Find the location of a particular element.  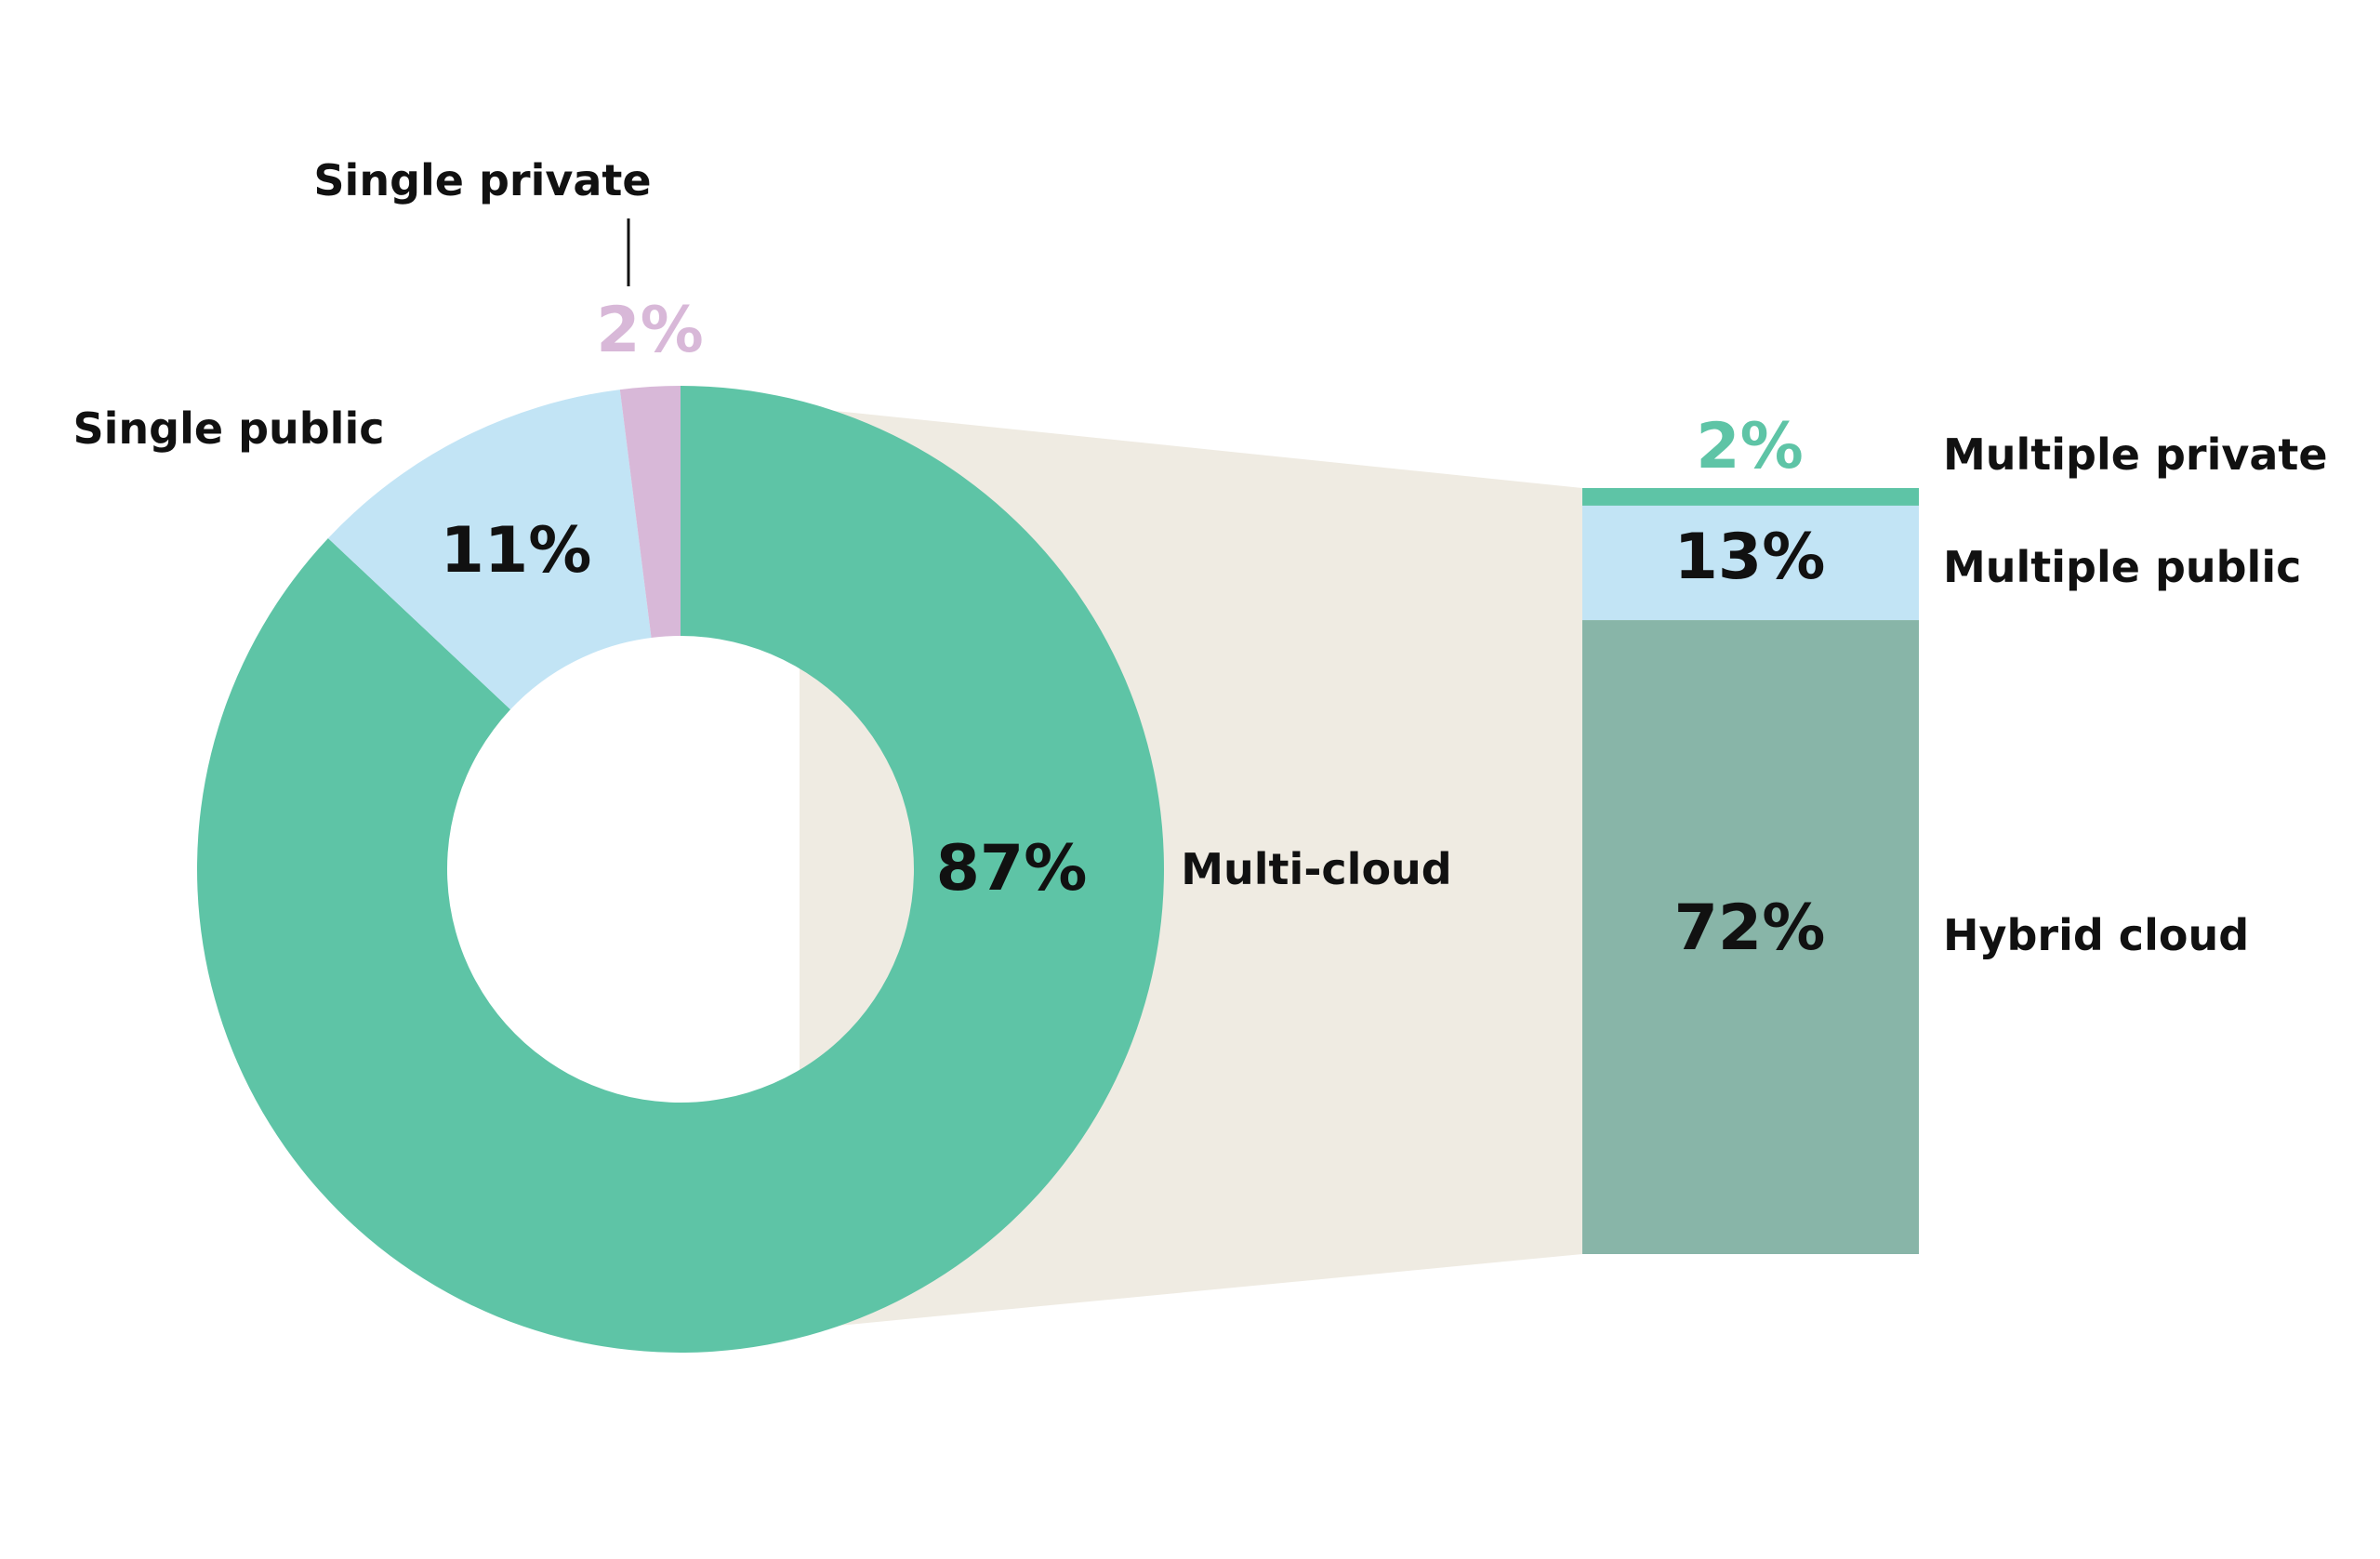

slice-single-private is located at coordinates (650, 512).